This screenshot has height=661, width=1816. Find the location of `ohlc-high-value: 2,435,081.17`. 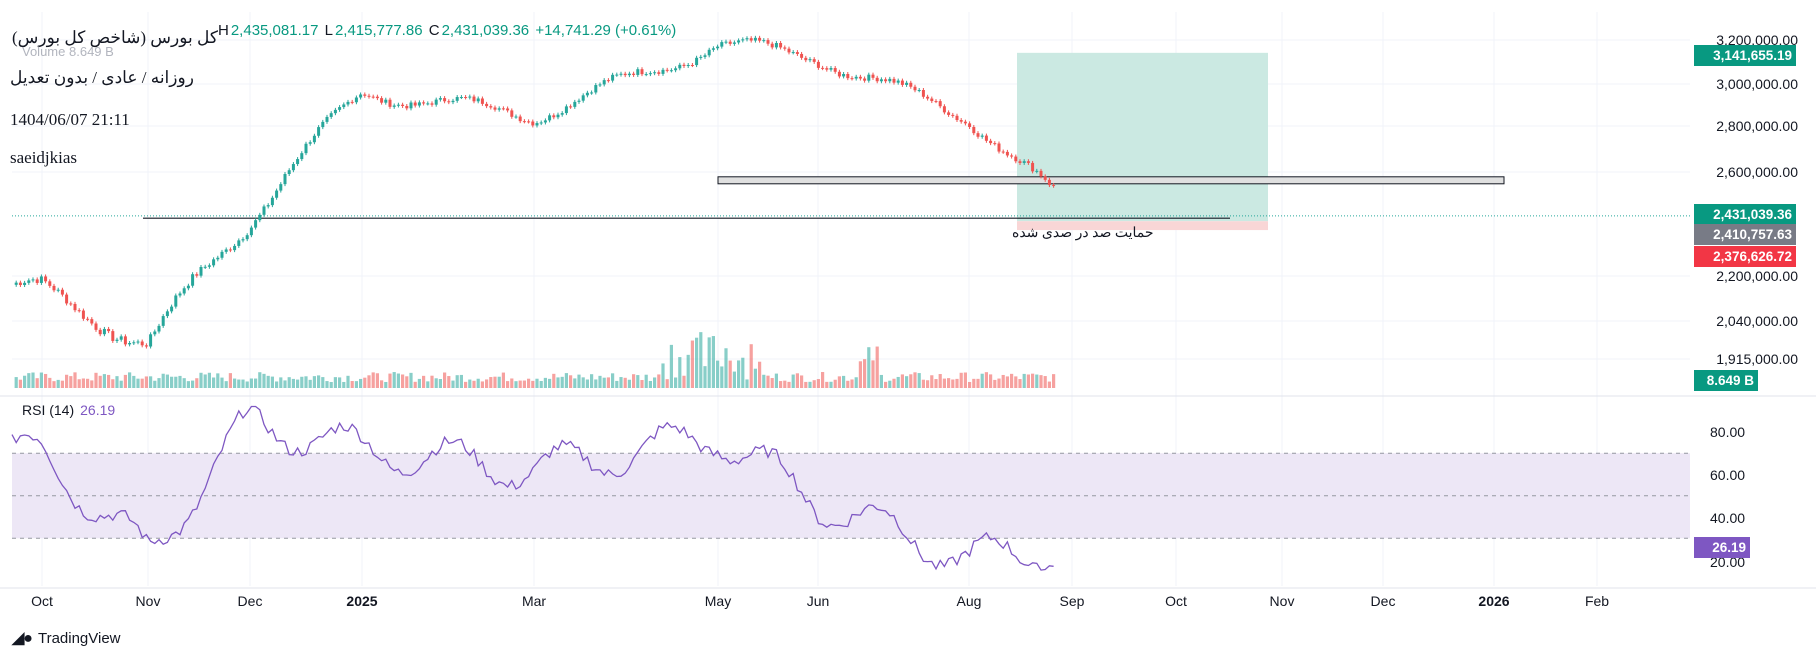

ohlc-high-value: 2,435,081.17 is located at coordinates (274, 30).